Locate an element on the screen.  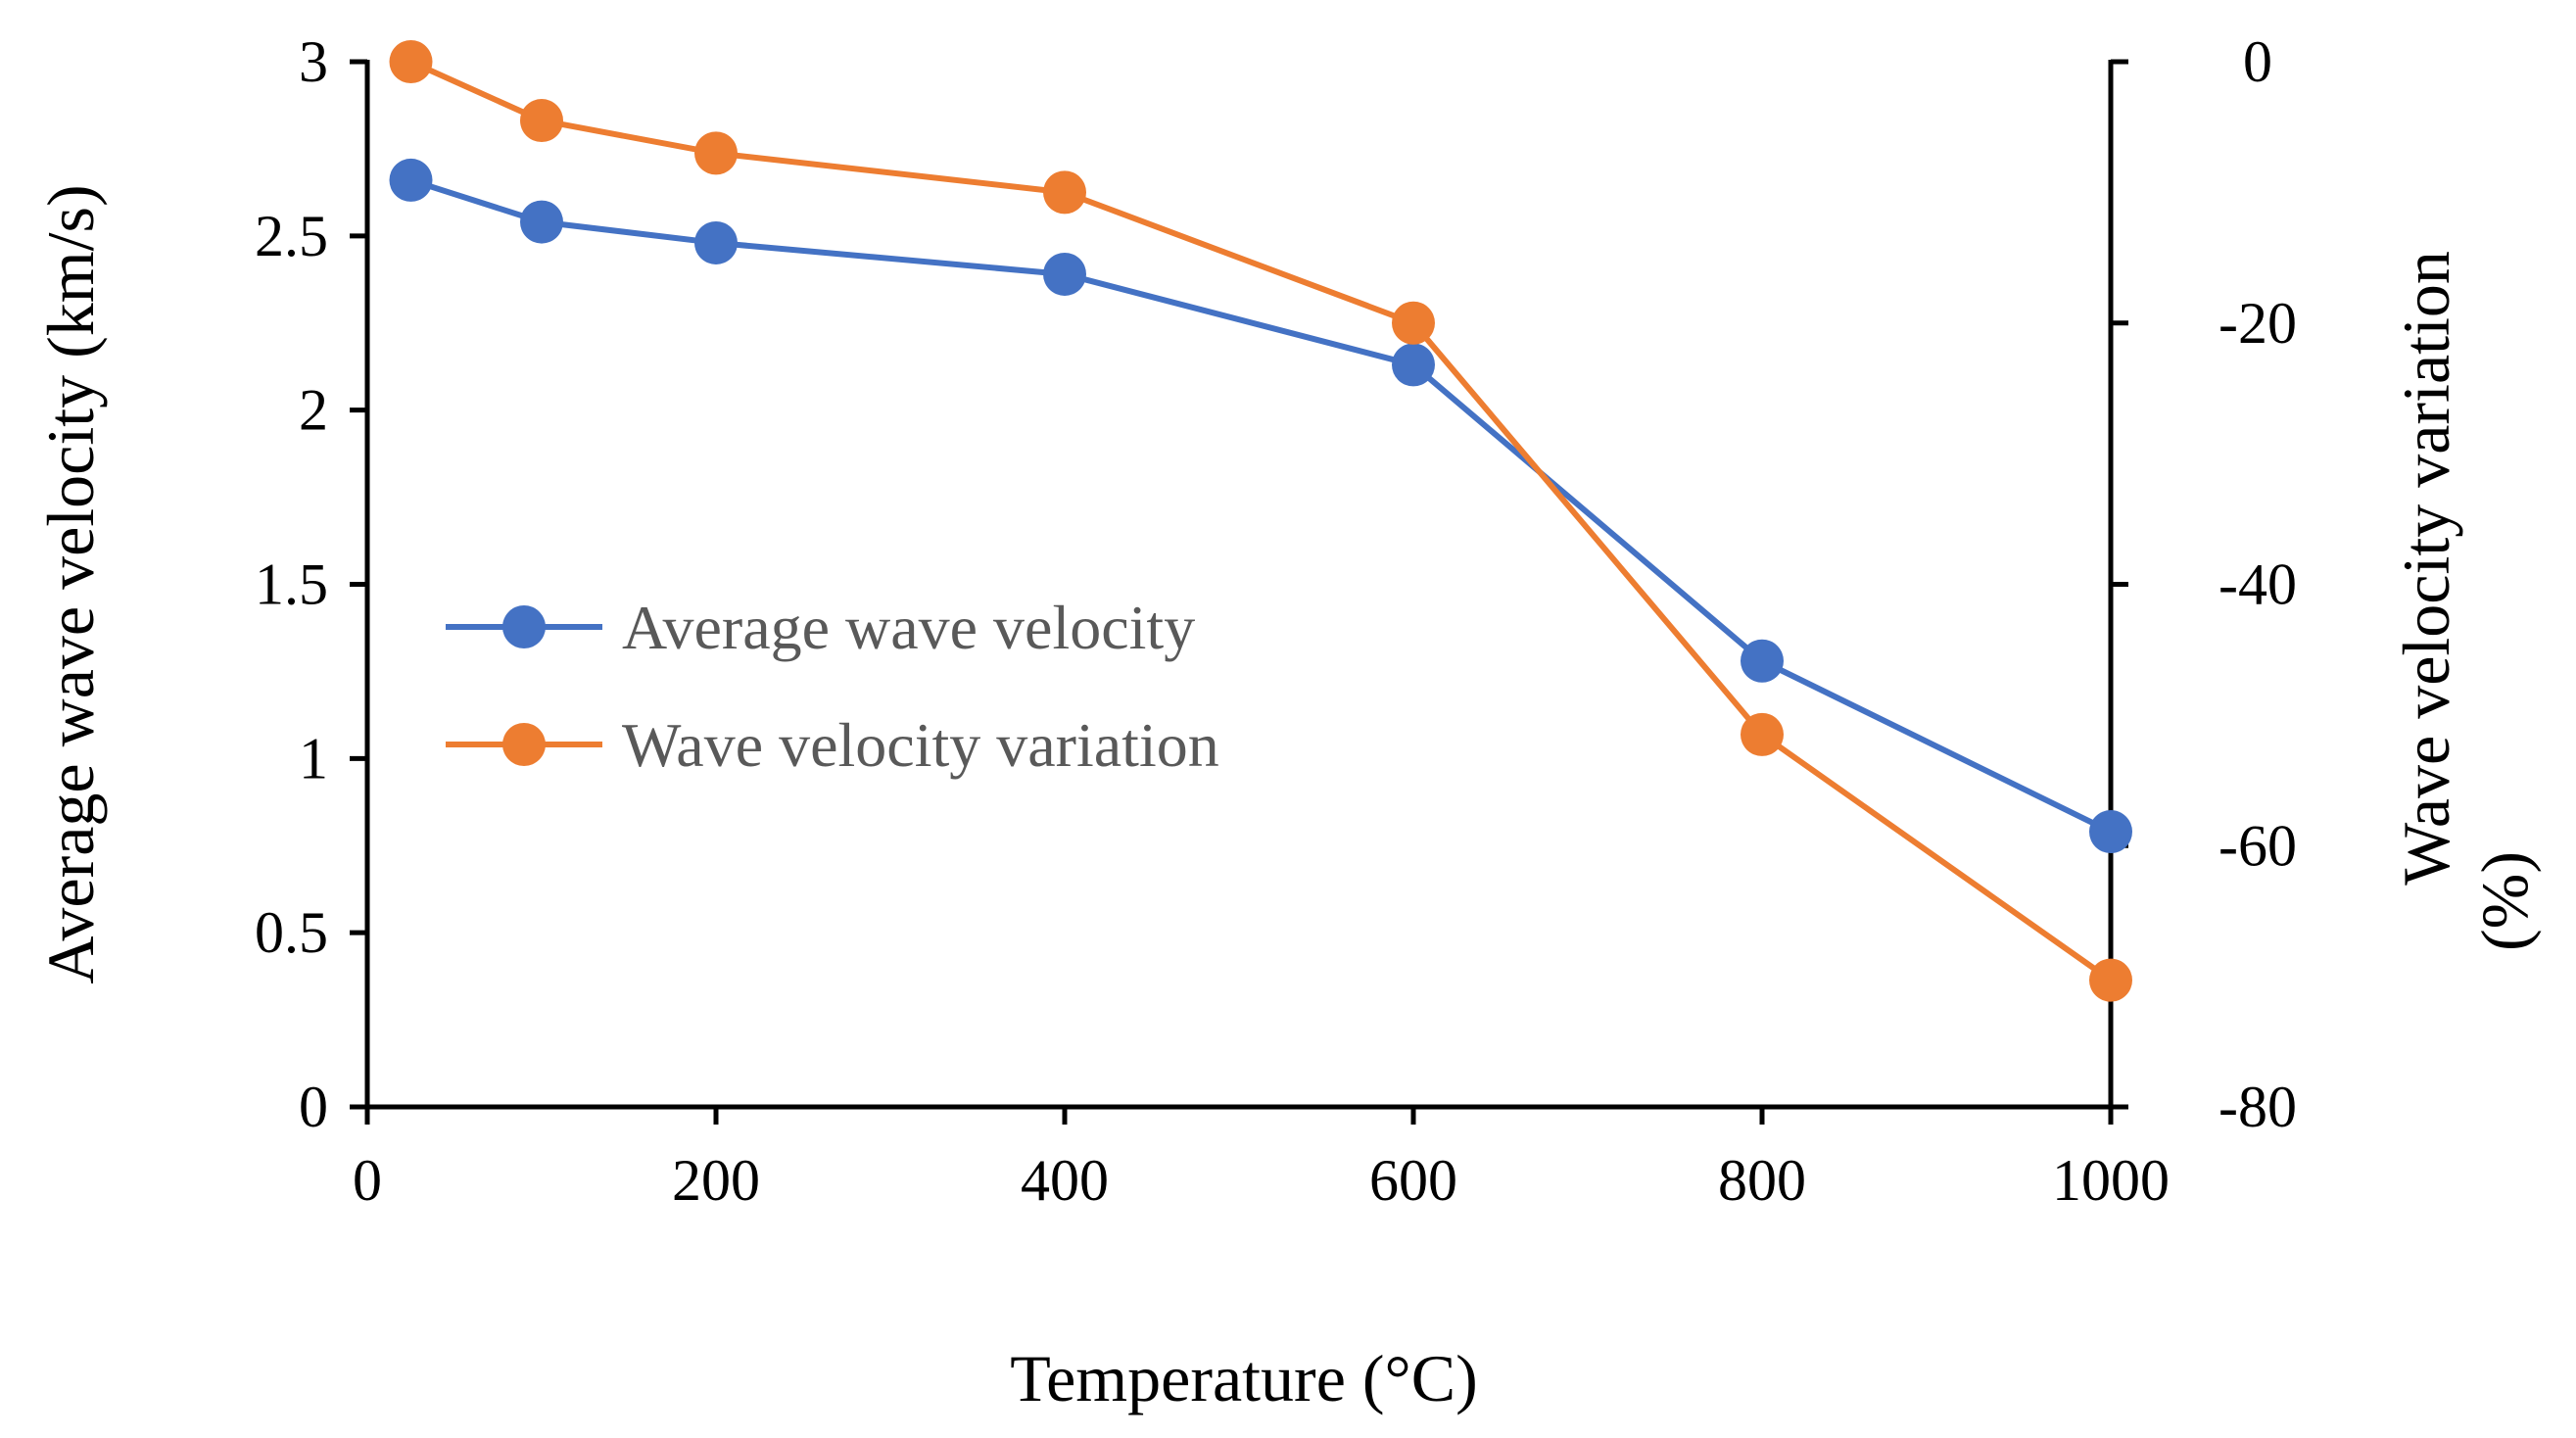
x-axis-ticks: 0 200 400 600 800 1000 is located at coordinates (1261, 1160).